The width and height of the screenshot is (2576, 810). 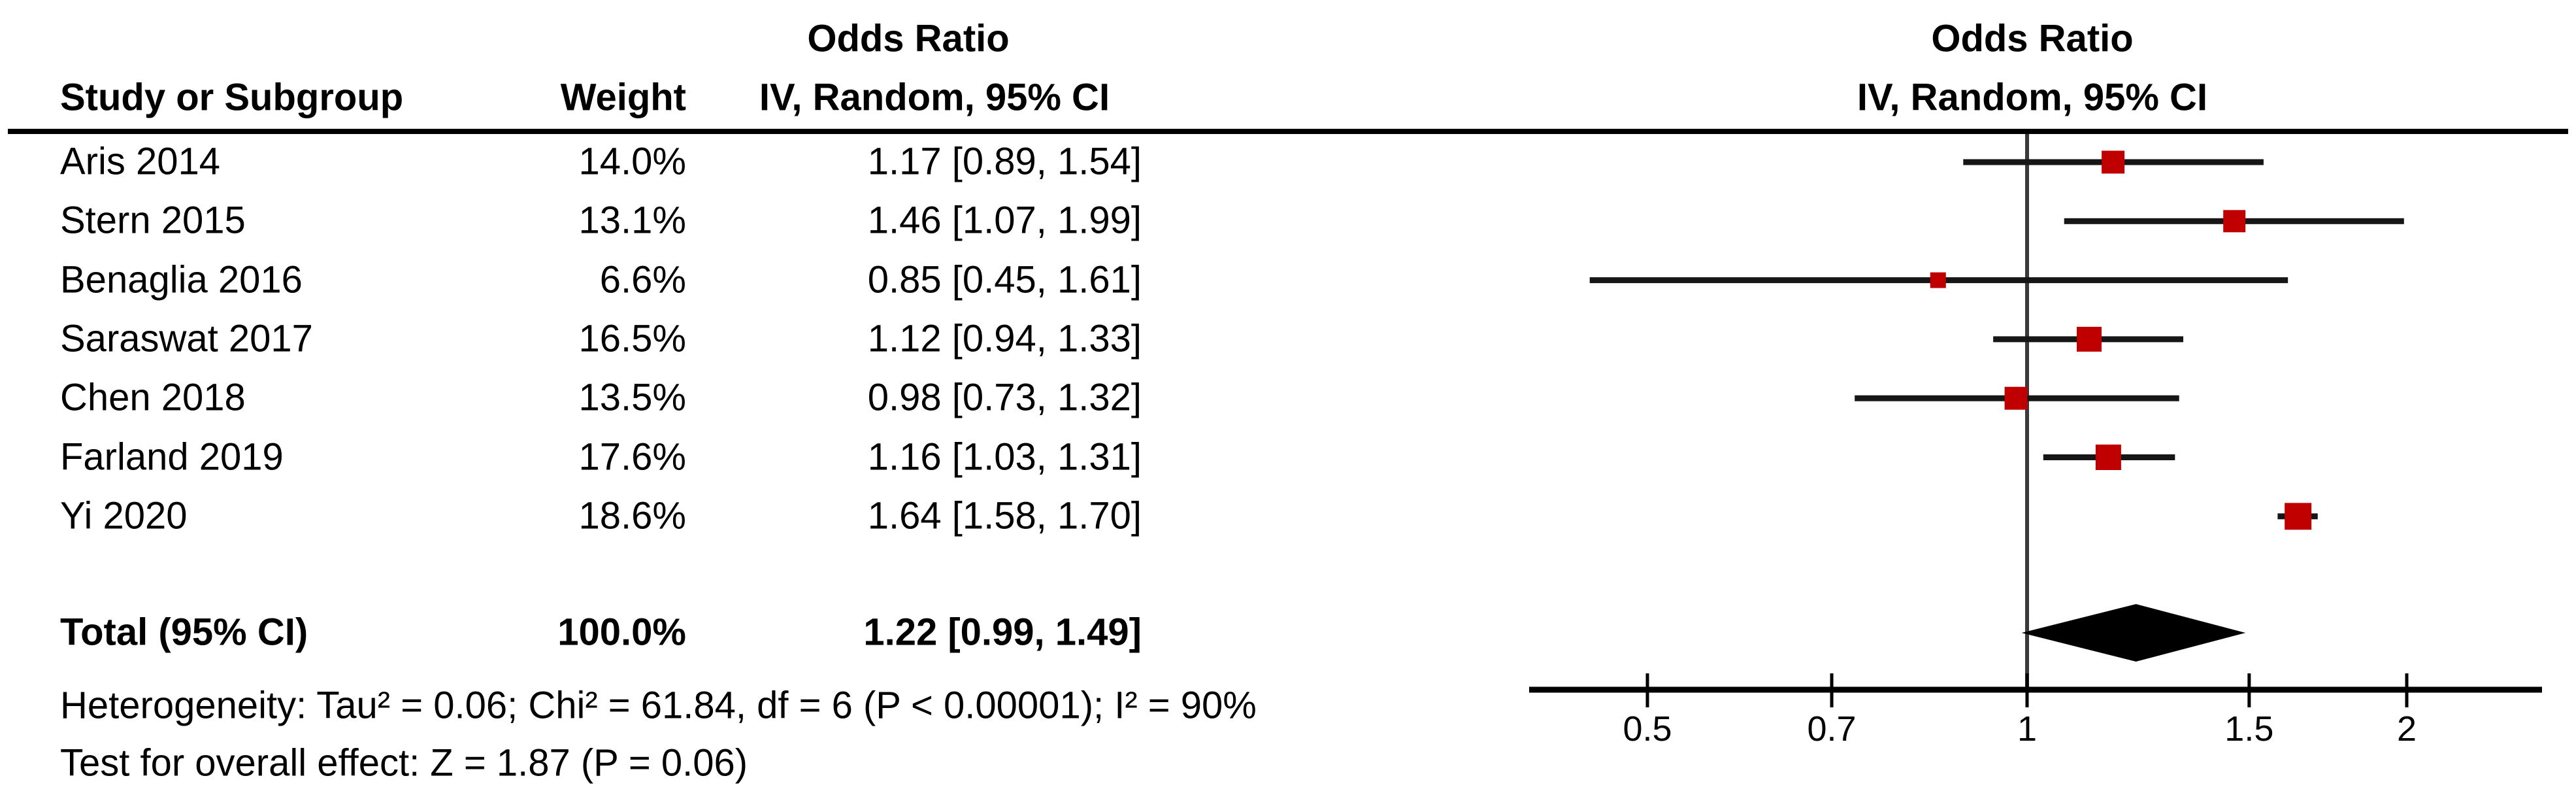 I want to click on study-weight: 13.5%, so click(x=632, y=398).